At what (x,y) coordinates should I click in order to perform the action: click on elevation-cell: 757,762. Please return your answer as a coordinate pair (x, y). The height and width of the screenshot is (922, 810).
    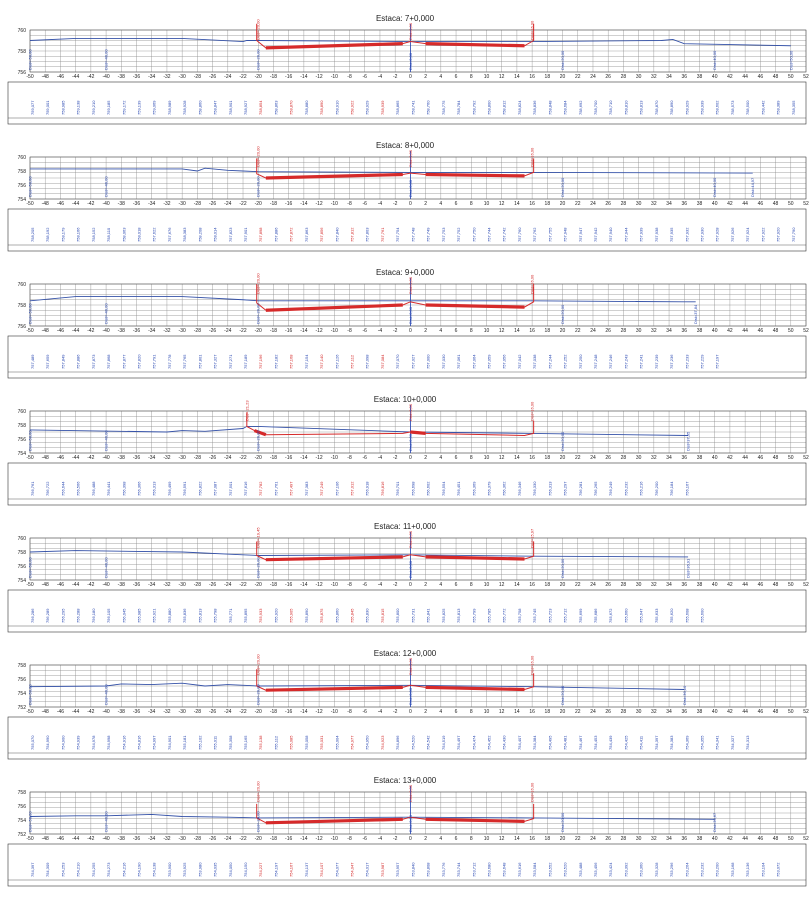
    Looking at the image, I should click on (534, 234).